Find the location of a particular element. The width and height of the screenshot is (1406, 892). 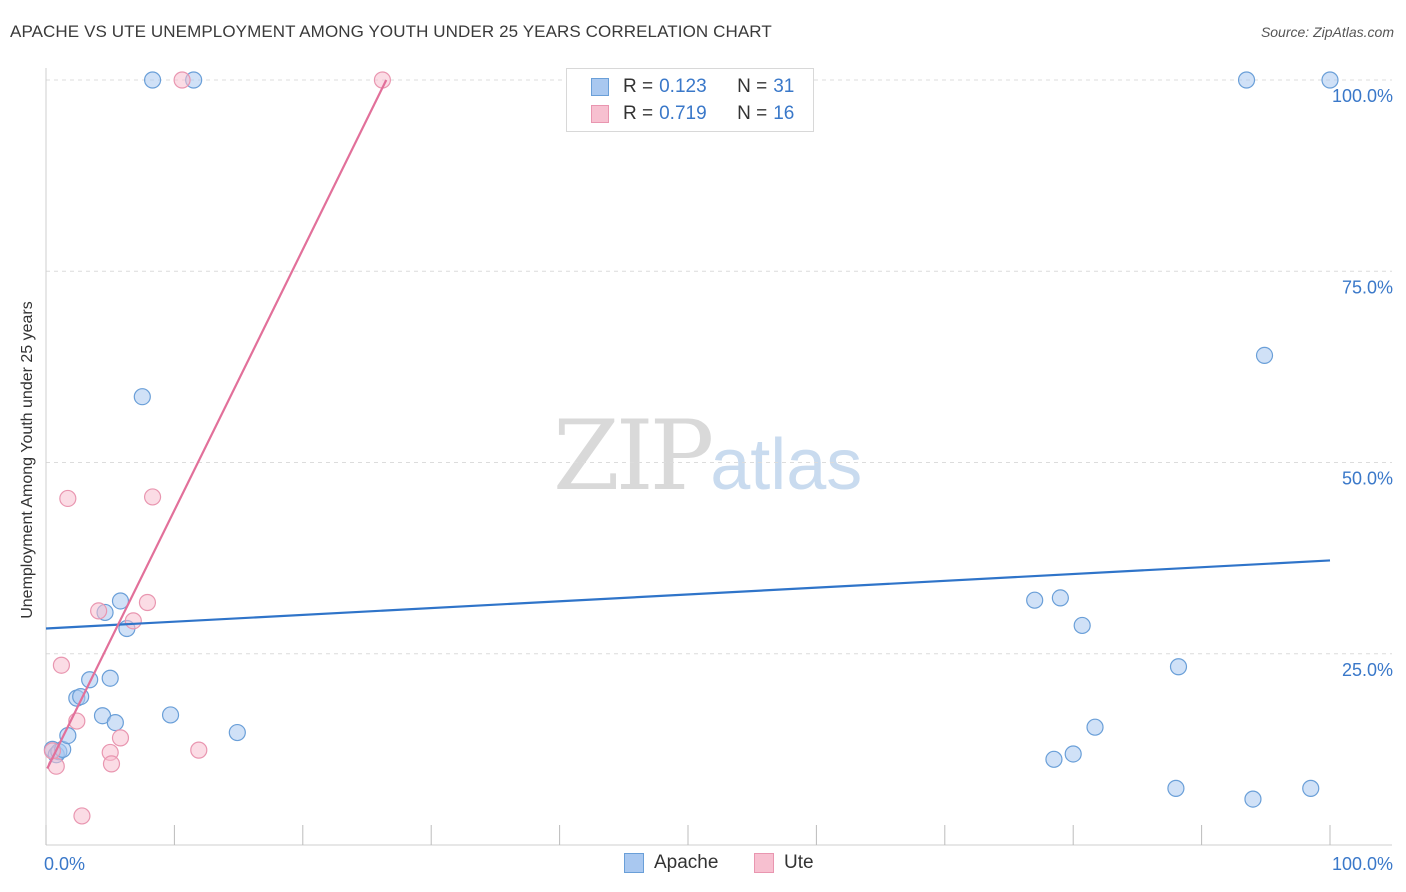

ute-n-label: N = is located at coordinates (752, 113).